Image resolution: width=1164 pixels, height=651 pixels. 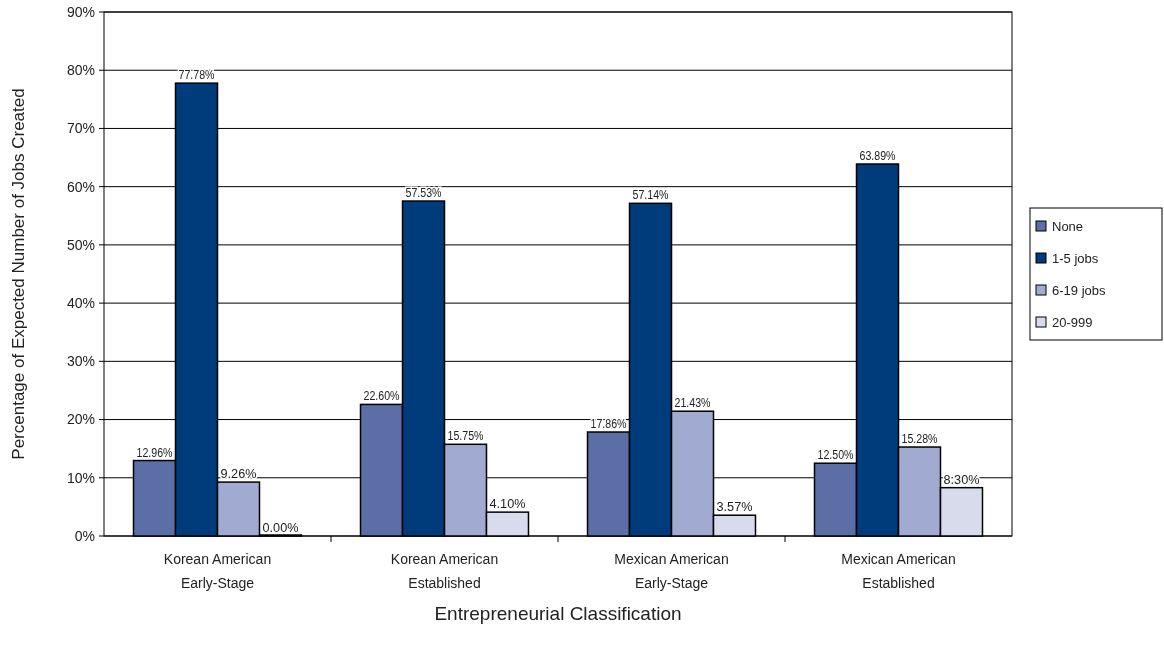 What do you see at coordinates (898, 571) in the screenshot?
I see `x-tick-label: Mexican American Established` at bounding box center [898, 571].